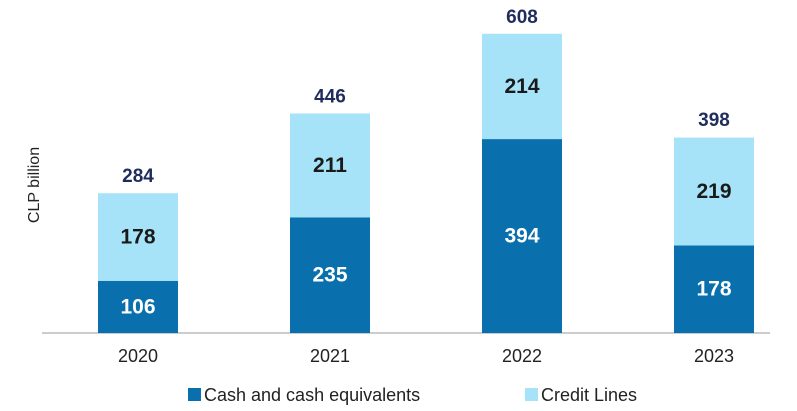 The width and height of the screenshot is (797, 411). What do you see at coordinates (589, 395) in the screenshot?
I see `legend-label: Credit Lines` at bounding box center [589, 395].